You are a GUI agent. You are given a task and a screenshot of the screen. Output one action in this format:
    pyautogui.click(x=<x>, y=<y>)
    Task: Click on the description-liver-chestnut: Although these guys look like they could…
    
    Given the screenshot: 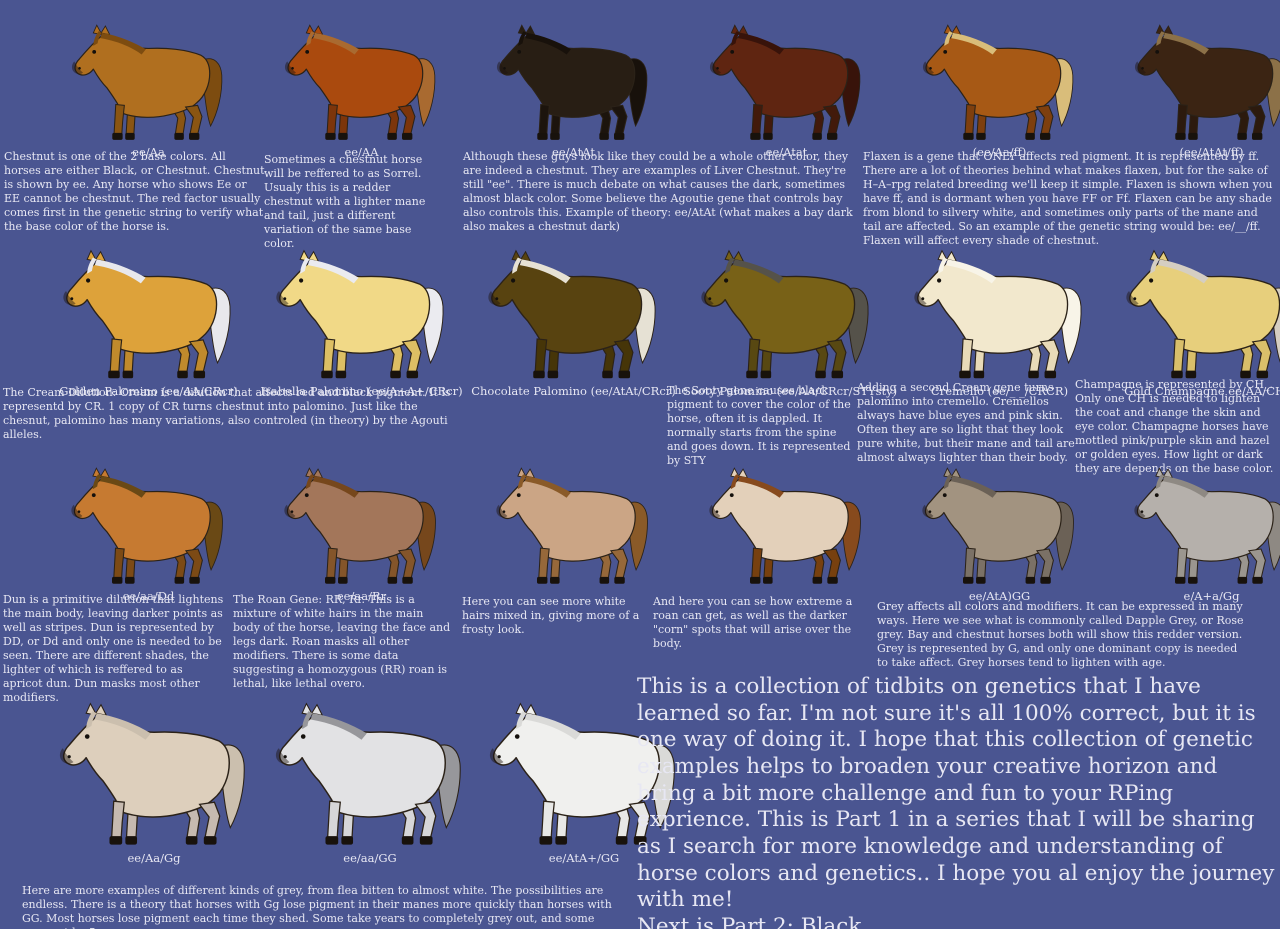 What is the action you would take?
    pyautogui.click(x=658, y=191)
    